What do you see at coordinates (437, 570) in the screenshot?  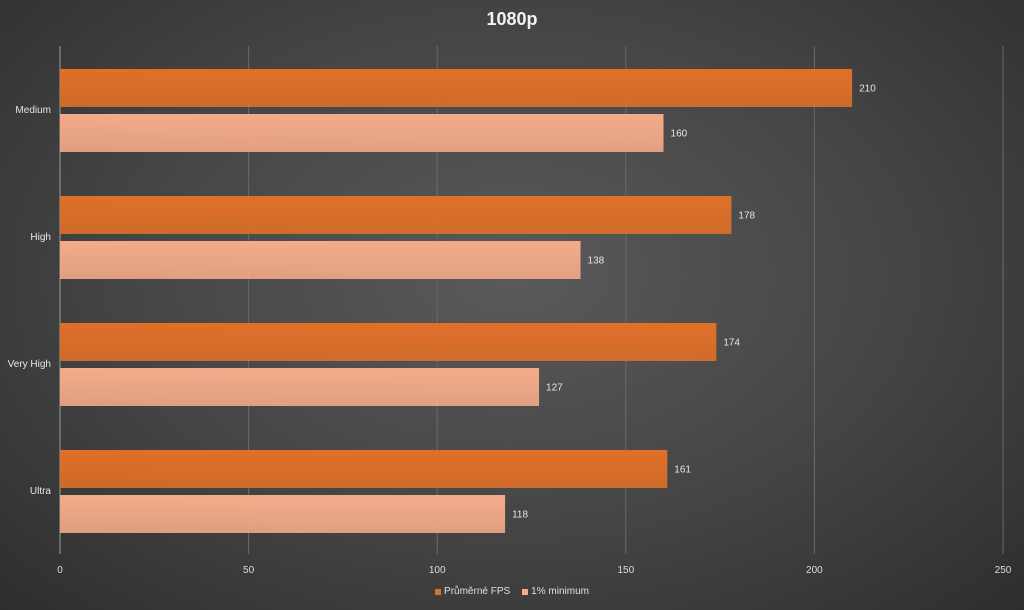 I see `x-tick-label-100: 100` at bounding box center [437, 570].